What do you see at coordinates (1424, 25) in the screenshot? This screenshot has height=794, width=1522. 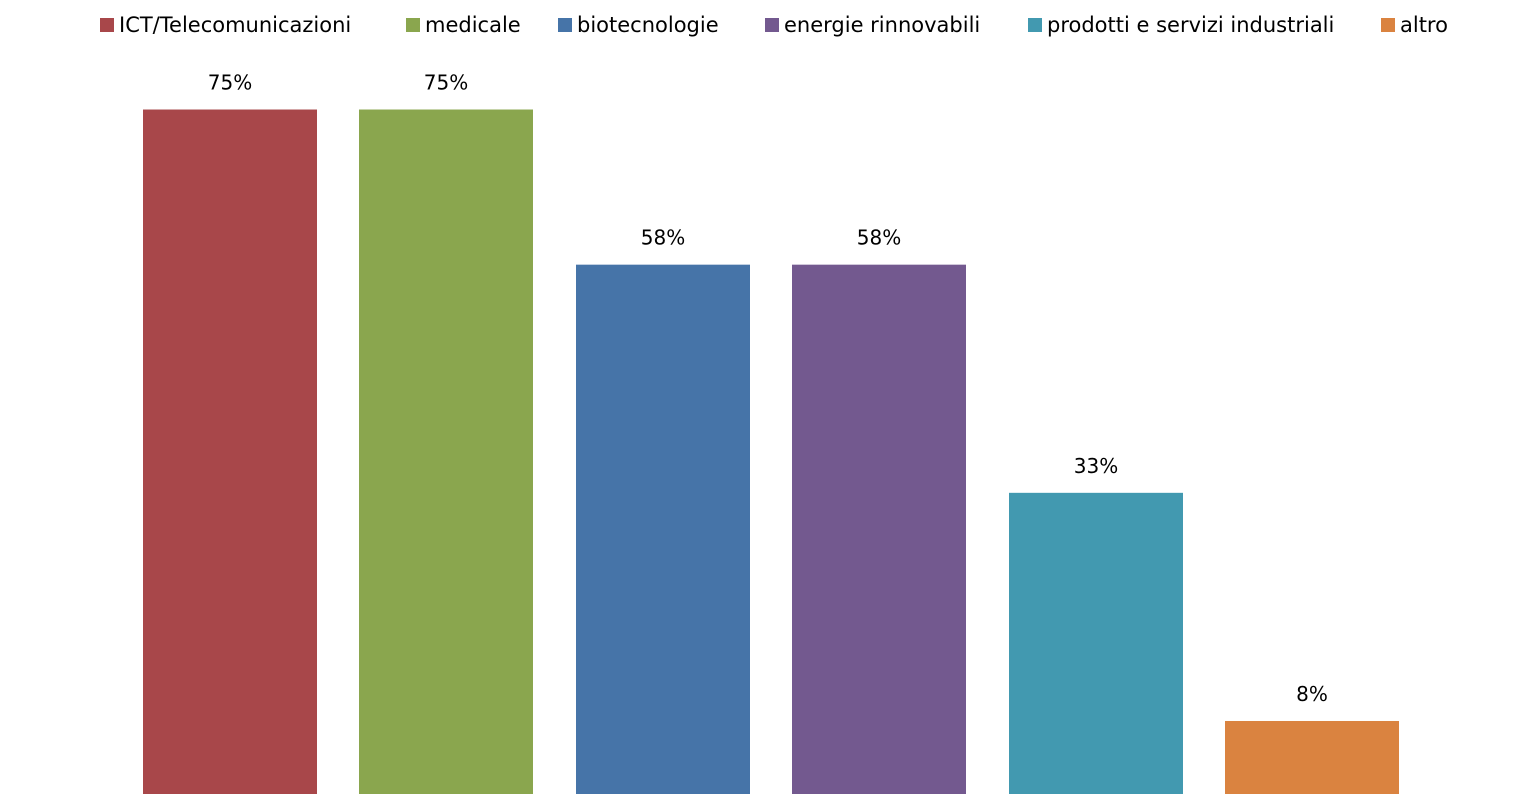 I see `legend-label: altro` at bounding box center [1424, 25].